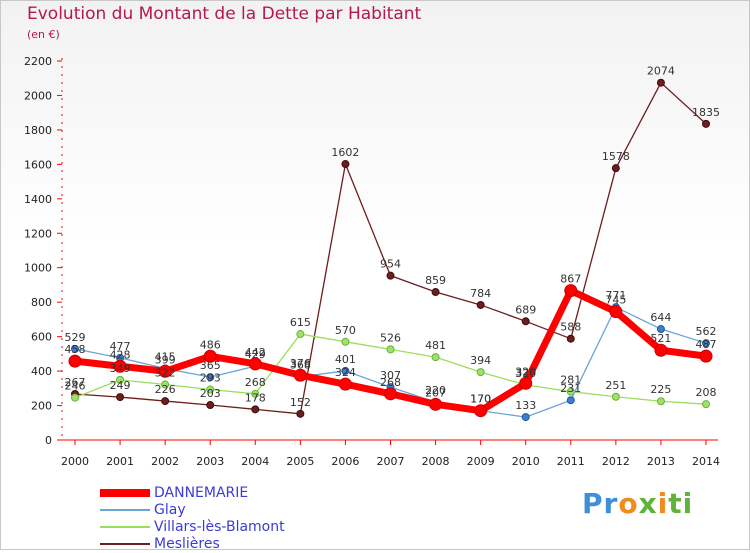 This screenshot has height=553, width=750. What do you see at coordinates (41, 302) in the screenshot?
I see `y-tick-label: 800` at bounding box center [41, 302].